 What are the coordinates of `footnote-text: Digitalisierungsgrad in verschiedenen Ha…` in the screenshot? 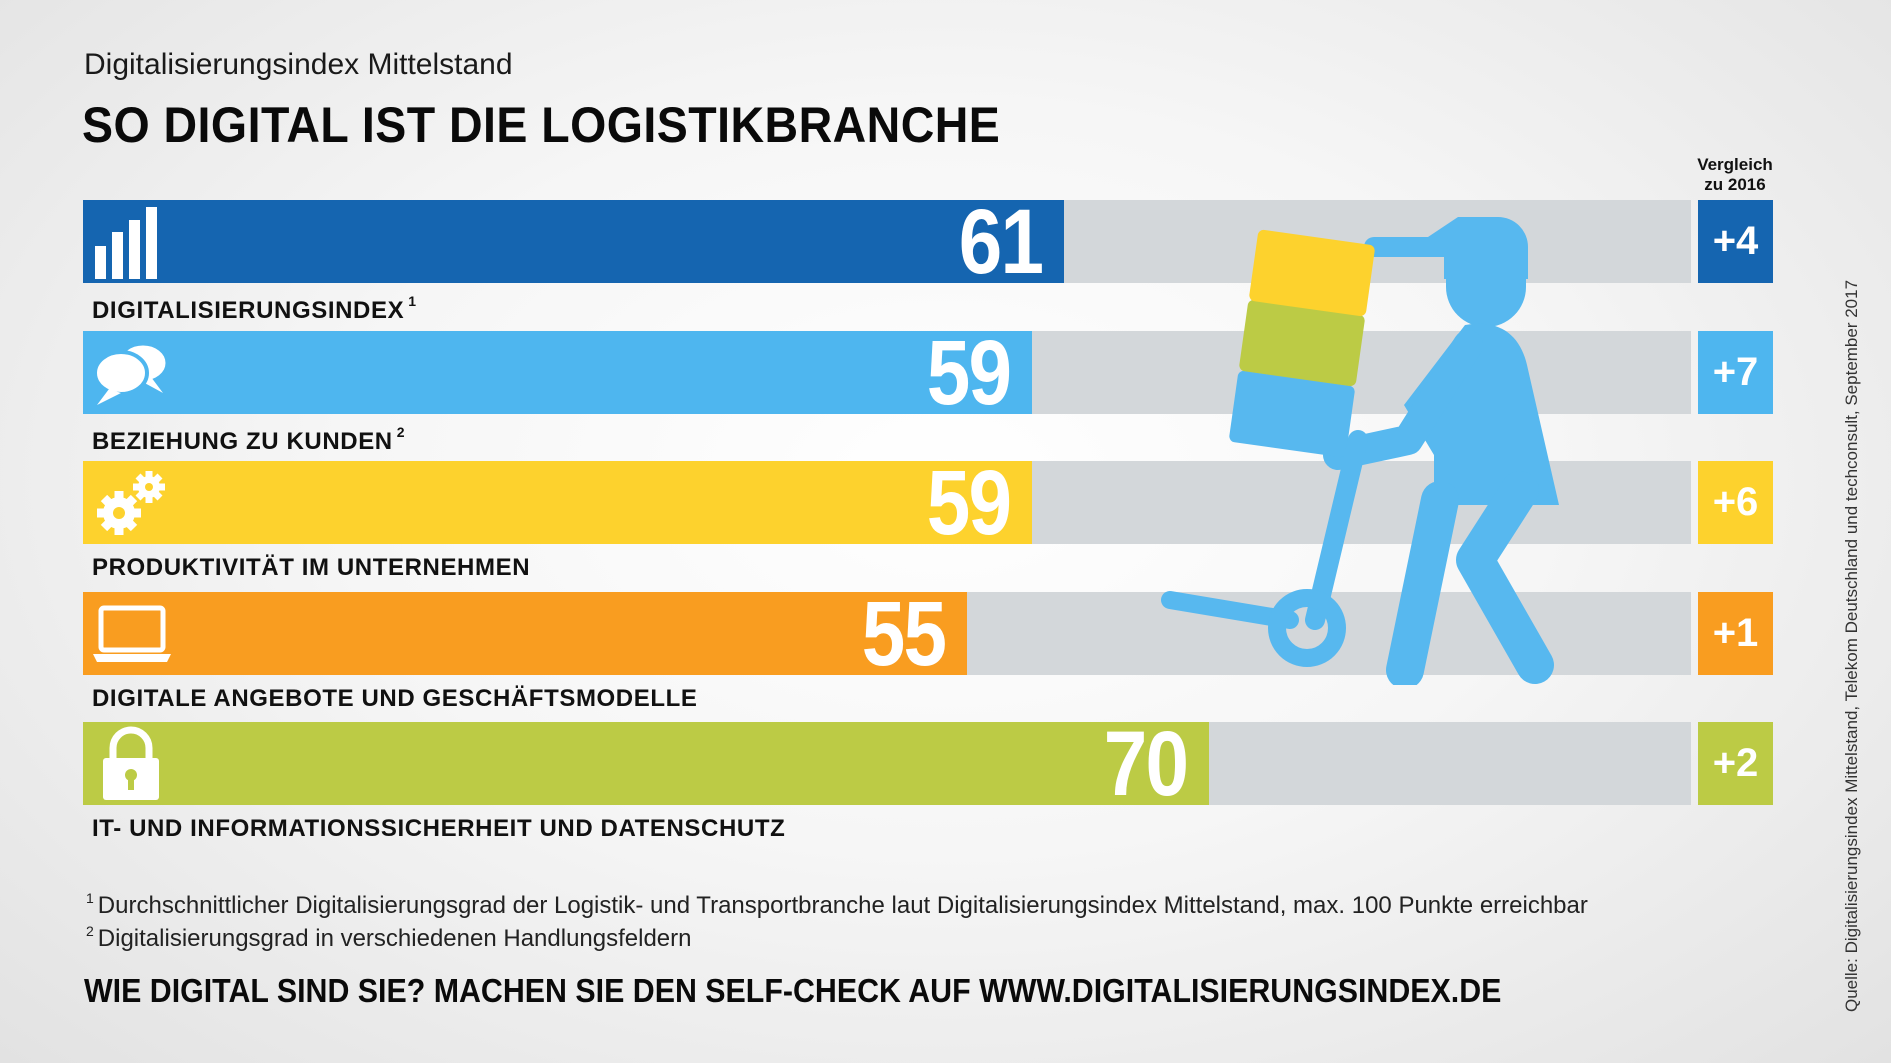 It's located at (394, 938).